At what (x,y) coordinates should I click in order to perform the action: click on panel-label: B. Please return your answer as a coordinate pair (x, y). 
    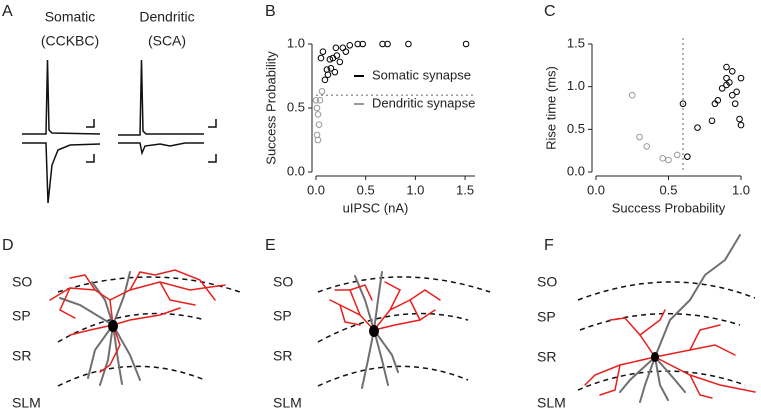
    Looking at the image, I should click on (270, 11).